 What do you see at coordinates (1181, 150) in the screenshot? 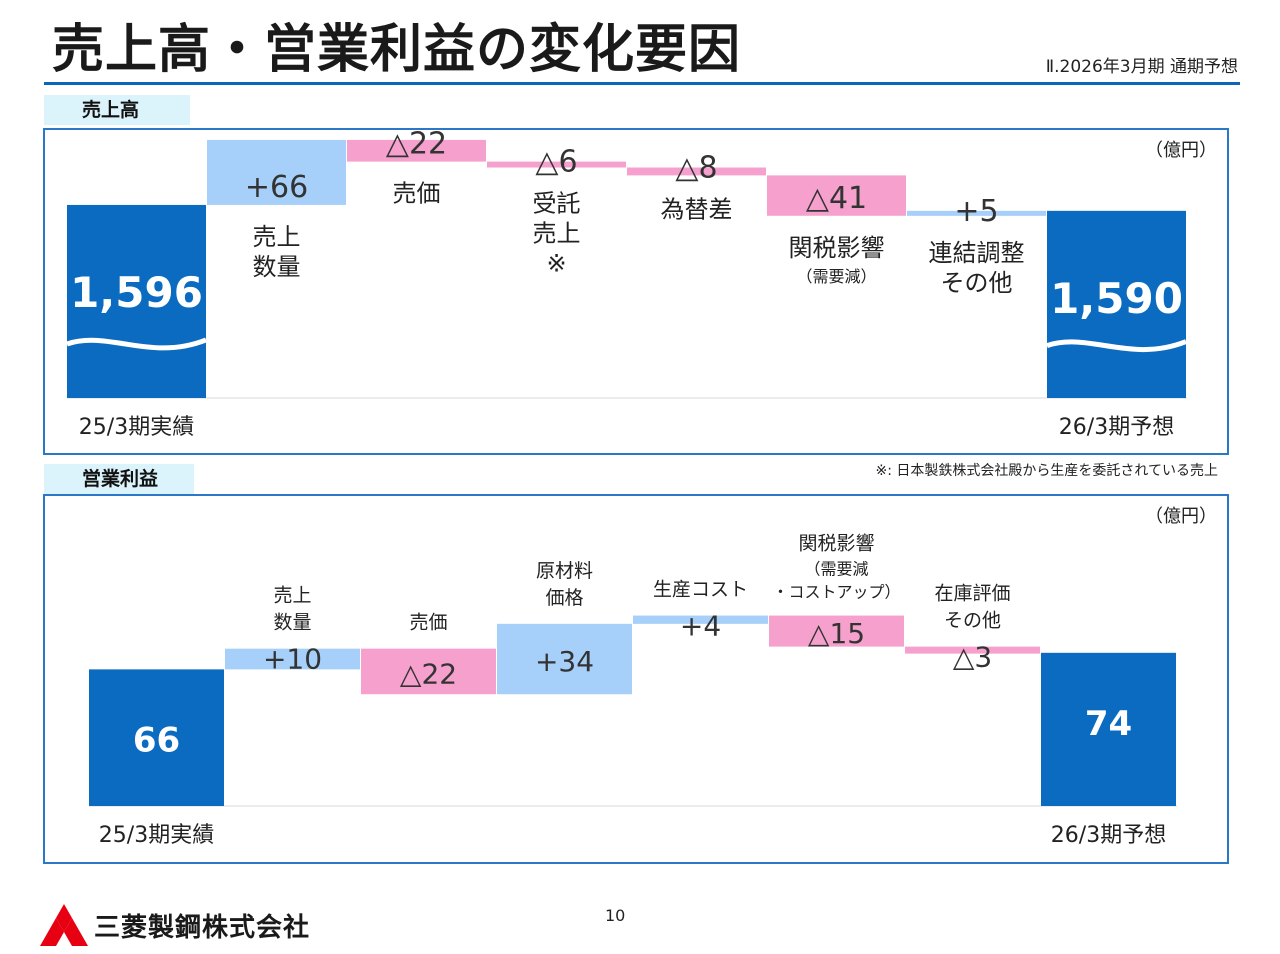
I see `sales-unit-label: （億円）` at bounding box center [1181, 150].